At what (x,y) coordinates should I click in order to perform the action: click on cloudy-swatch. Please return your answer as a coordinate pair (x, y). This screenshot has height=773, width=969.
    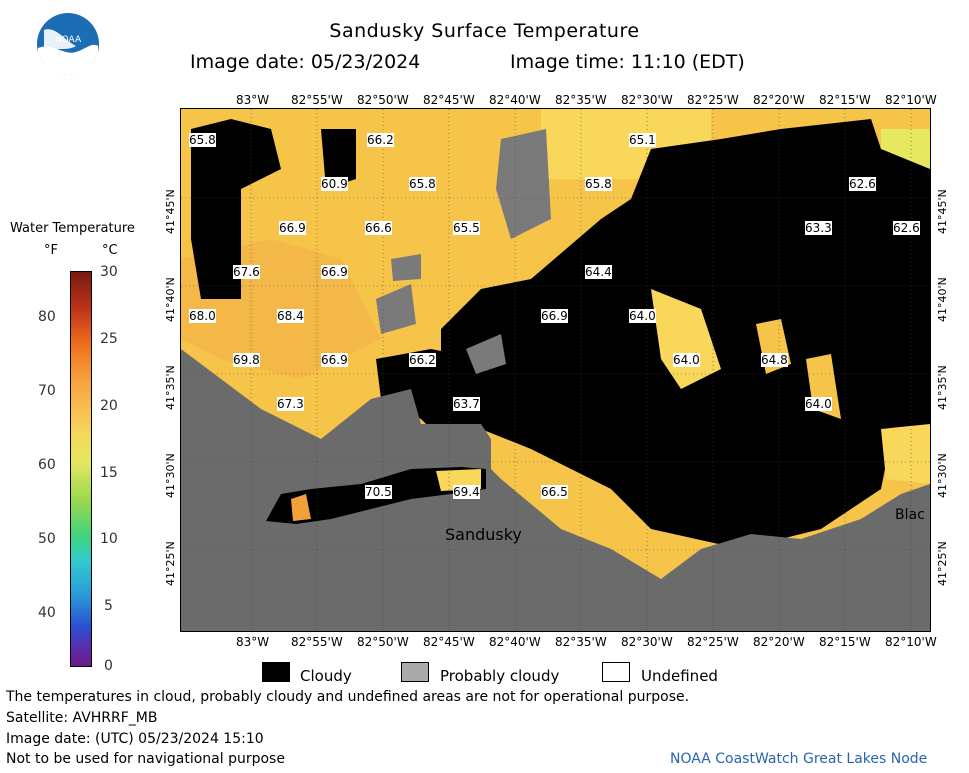
    Looking at the image, I should click on (276, 672).